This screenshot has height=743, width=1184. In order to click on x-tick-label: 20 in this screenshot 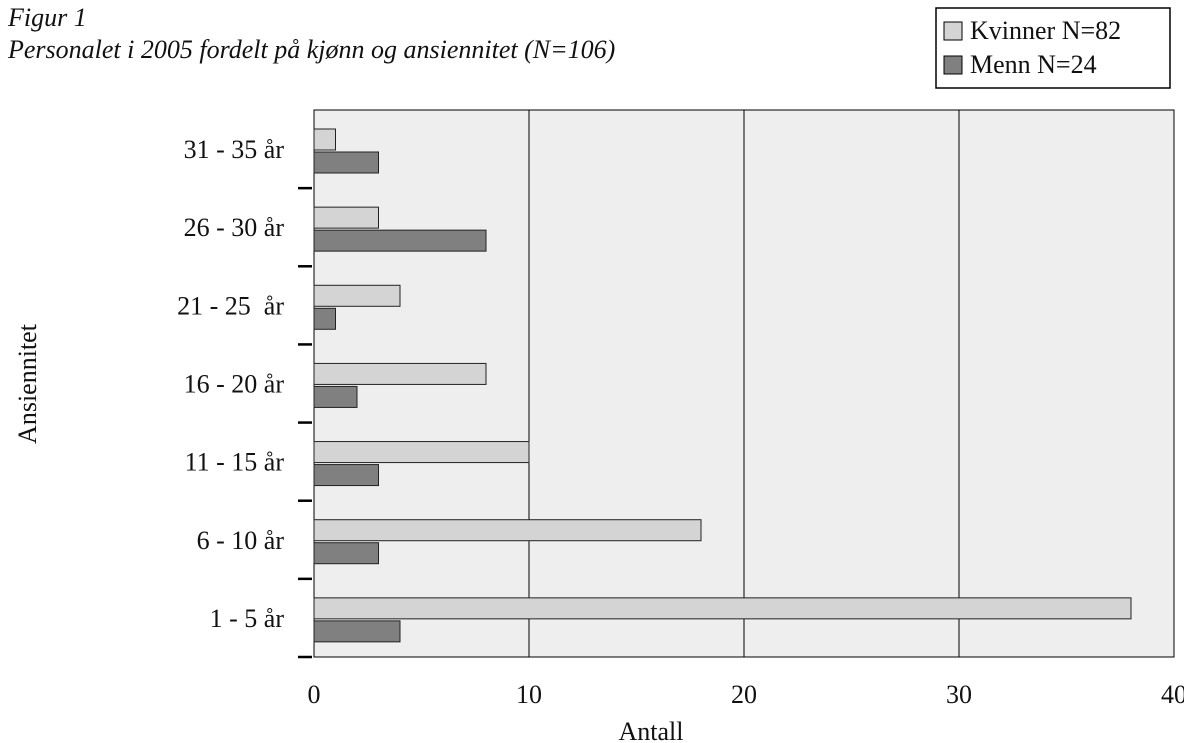, I will do `click(744, 694)`.